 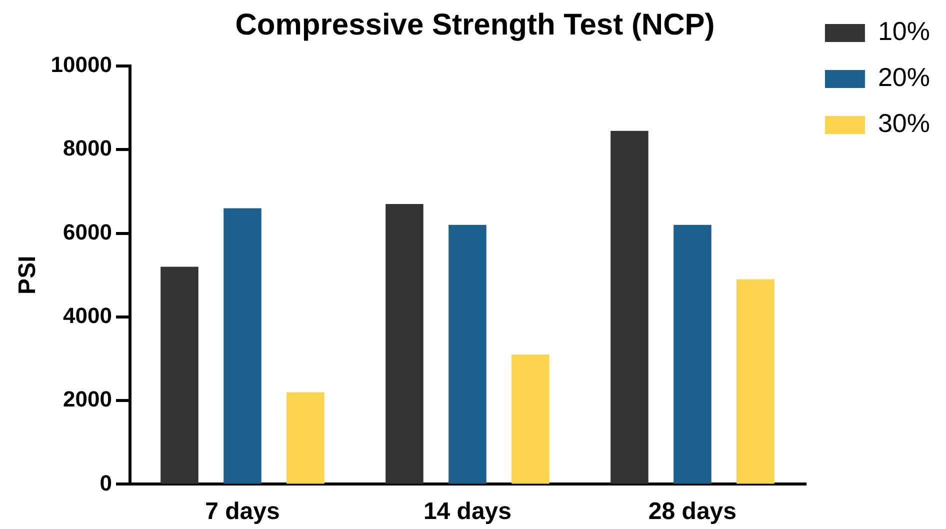 I want to click on y-tick-label: 10000, so click(x=81, y=65).